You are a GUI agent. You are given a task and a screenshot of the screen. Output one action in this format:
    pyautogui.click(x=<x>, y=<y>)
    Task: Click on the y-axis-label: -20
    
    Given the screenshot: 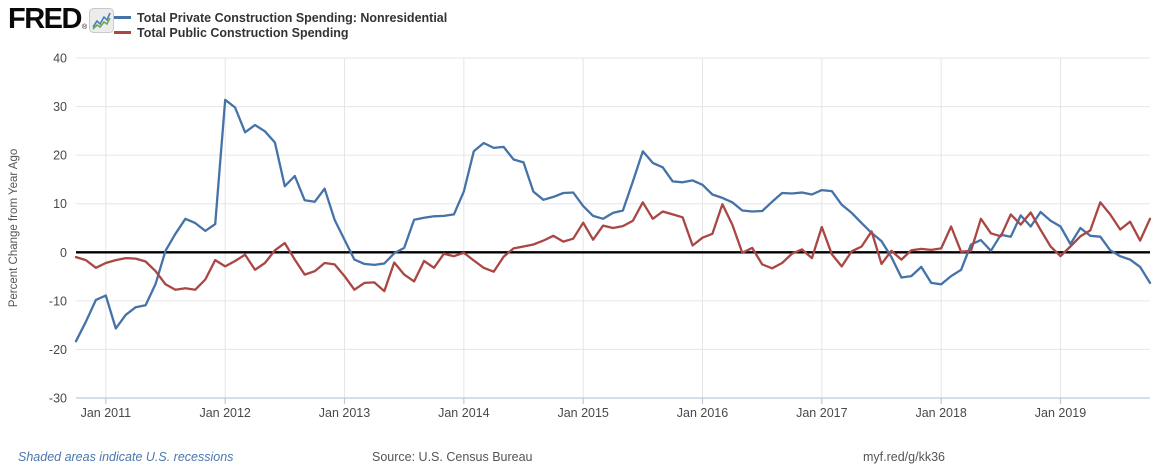 What is the action you would take?
    pyautogui.click(x=58, y=350)
    